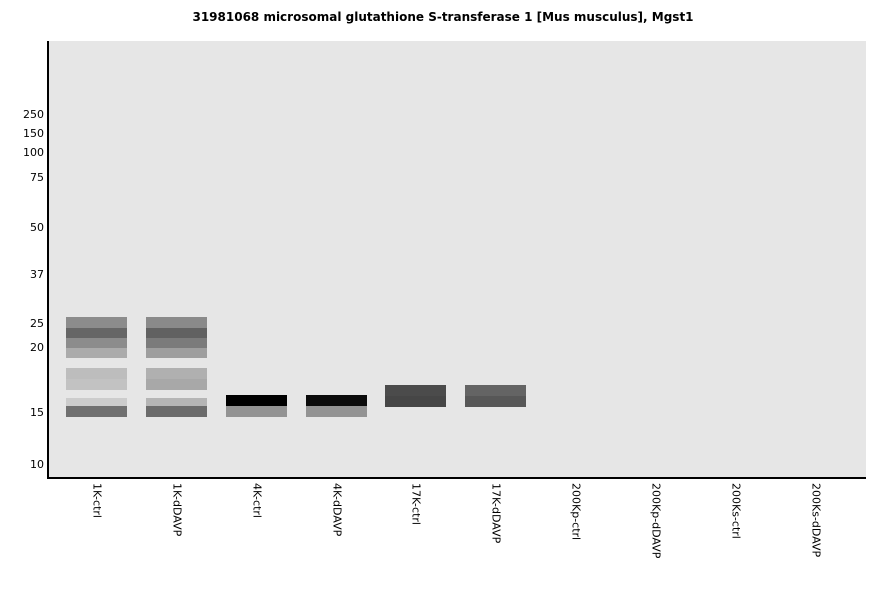 The height and width of the screenshot is (595, 886). I want to click on x-tick-label: 4K-ctrl, so click(257, 538).